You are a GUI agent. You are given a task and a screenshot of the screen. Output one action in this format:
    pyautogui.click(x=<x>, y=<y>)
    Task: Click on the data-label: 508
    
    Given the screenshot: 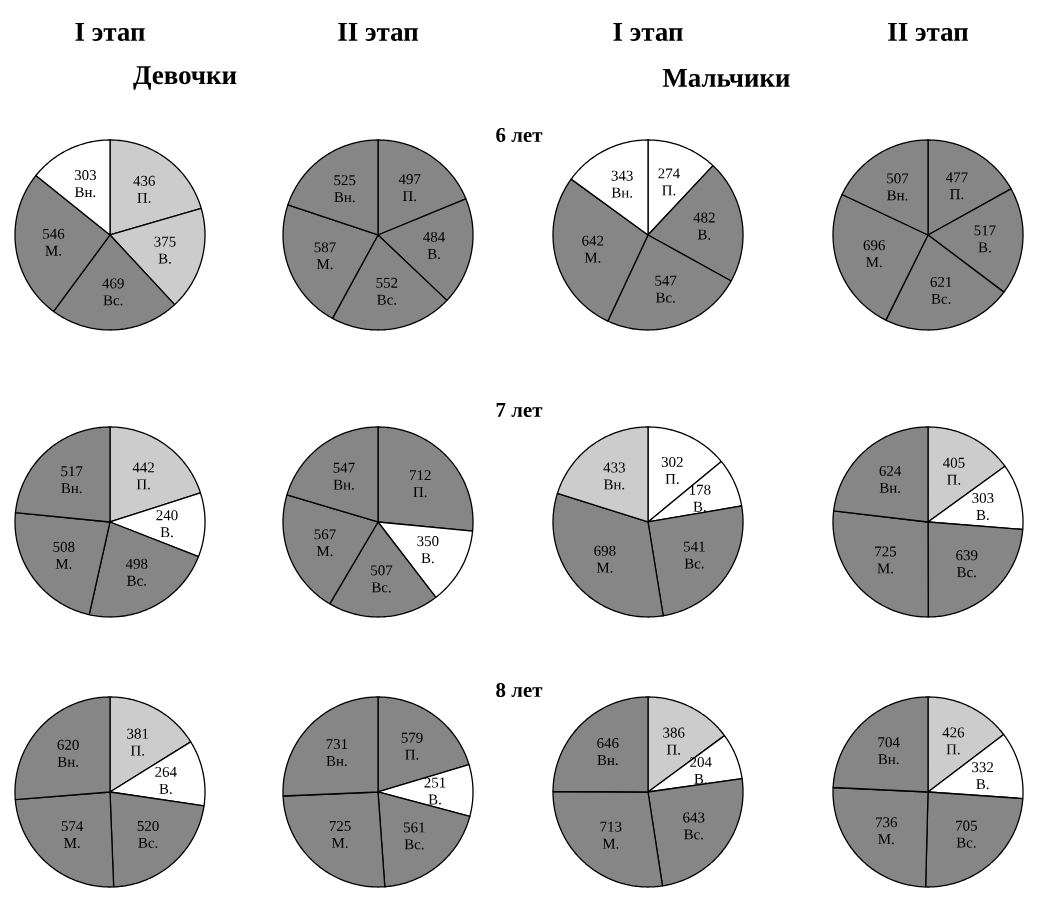 What is the action you would take?
    pyautogui.click(x=64, y=546)
    